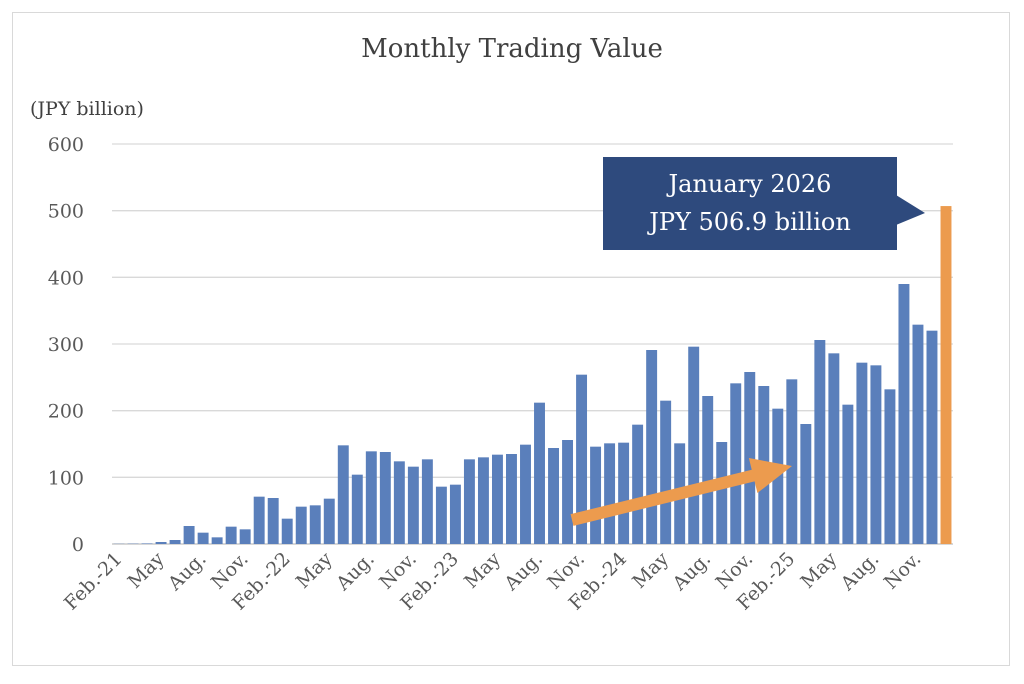 The width and height of the screenshot is (1024, 684). What do you see at coordinates (66, 212) in the screenshot?
I see `y-tick-label: 500` at bounding box center [66, 212].